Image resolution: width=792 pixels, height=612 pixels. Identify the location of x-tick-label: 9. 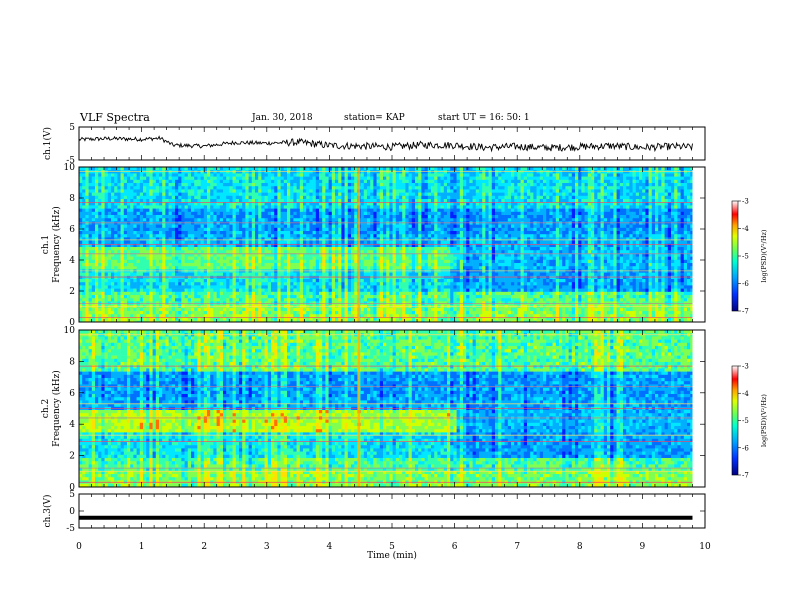
(643, 547).